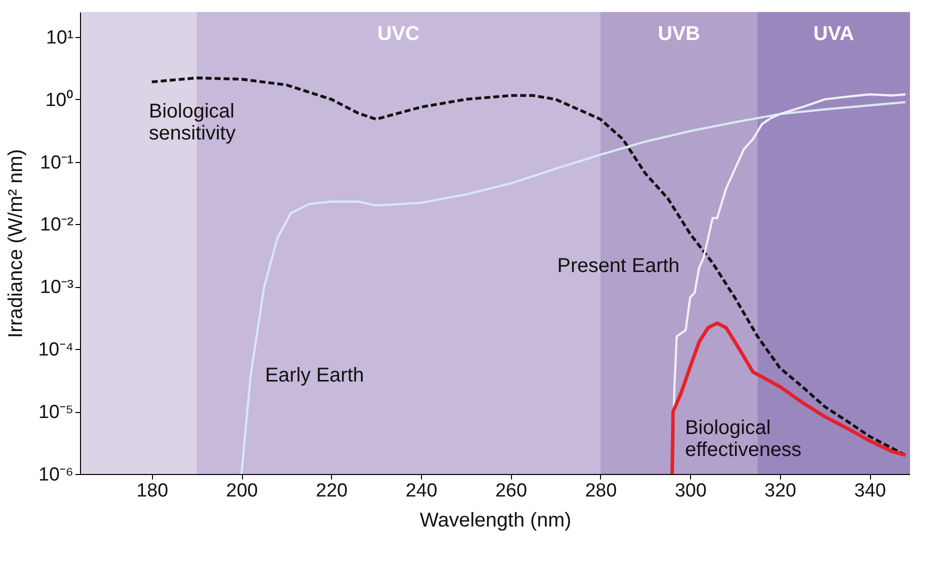  I want to click on x-tick-label: 220, so click(332, 491).